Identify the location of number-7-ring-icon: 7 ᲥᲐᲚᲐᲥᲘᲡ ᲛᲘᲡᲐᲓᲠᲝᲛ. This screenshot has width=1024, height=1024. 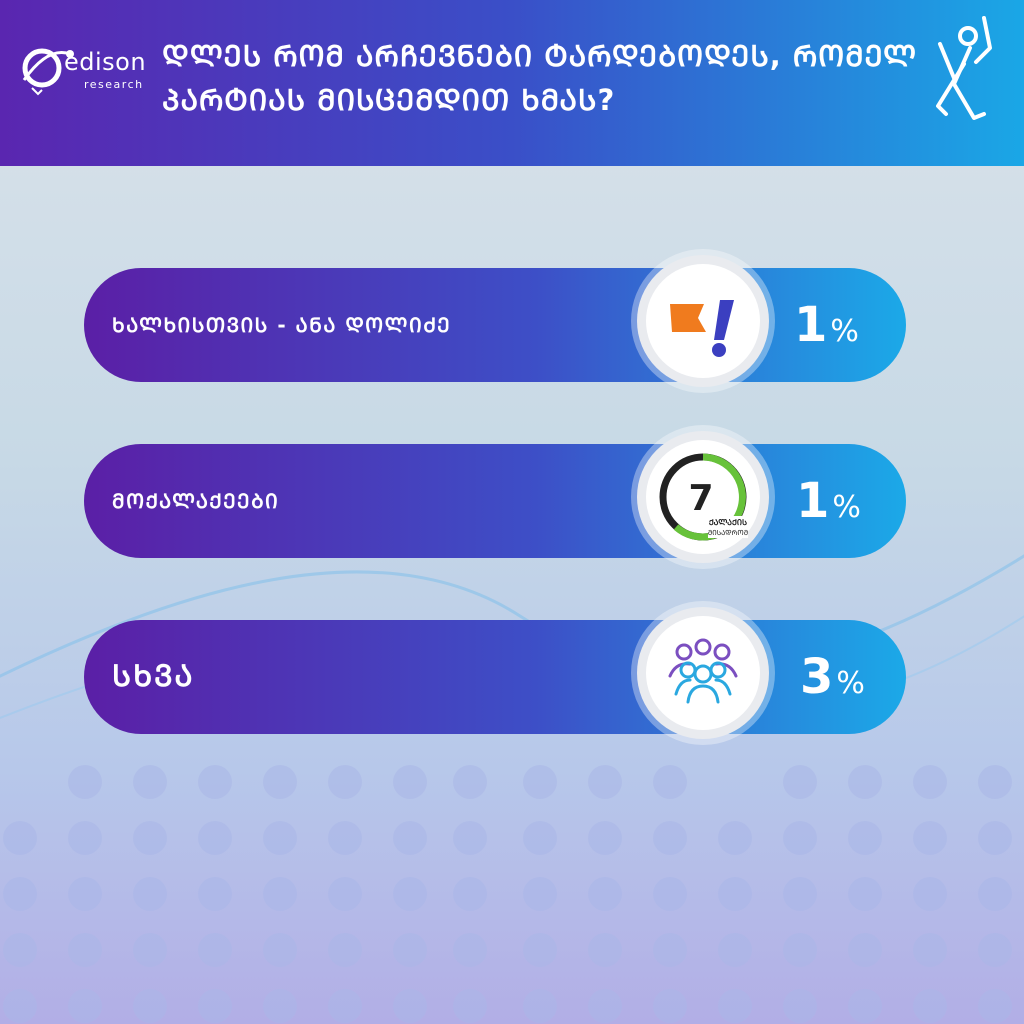
(703, 497).